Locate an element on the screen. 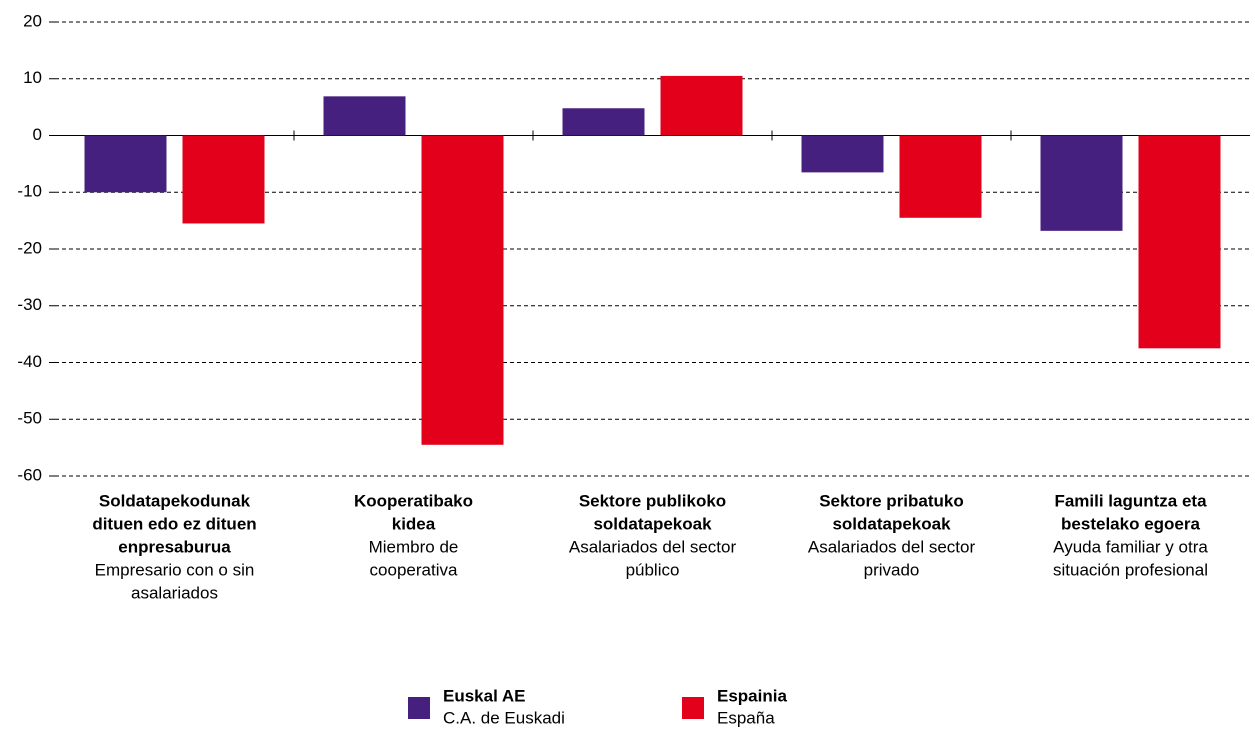 This screenshot has height=731, width=1255. y-tick-label: -10 is located at coordinates (29, 191).